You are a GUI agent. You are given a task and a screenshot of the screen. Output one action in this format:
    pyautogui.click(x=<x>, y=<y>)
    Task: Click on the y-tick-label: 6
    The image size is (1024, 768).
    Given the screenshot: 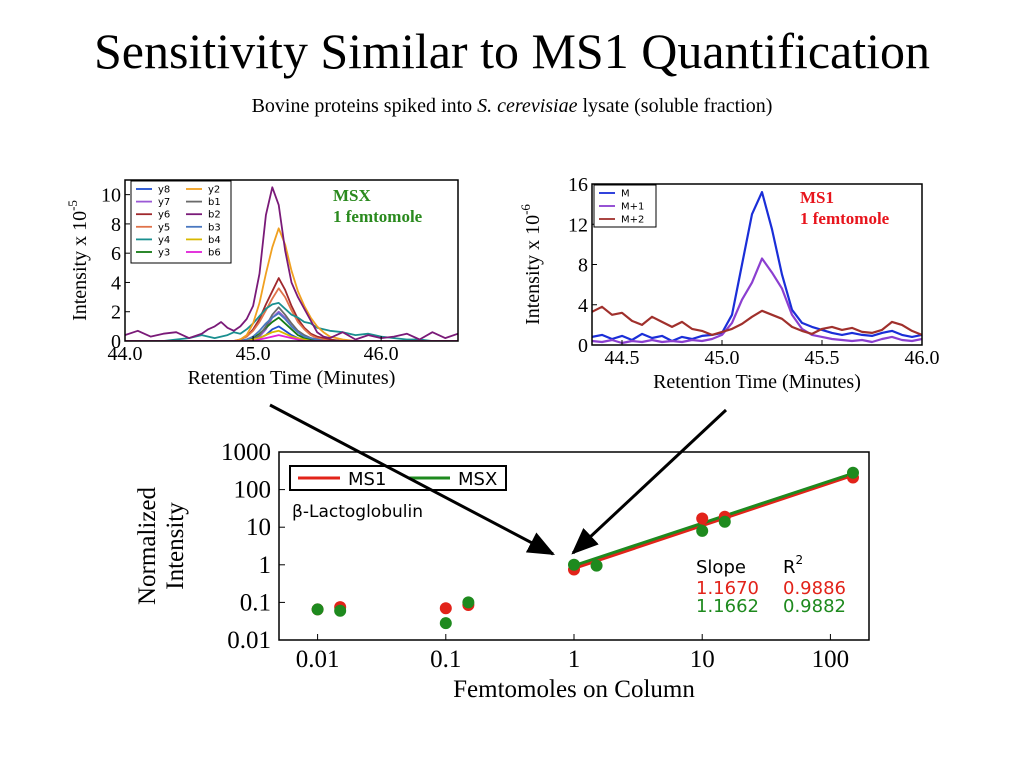 What is the action you would take?
    pyautogui.click(x=116, y=254)
    